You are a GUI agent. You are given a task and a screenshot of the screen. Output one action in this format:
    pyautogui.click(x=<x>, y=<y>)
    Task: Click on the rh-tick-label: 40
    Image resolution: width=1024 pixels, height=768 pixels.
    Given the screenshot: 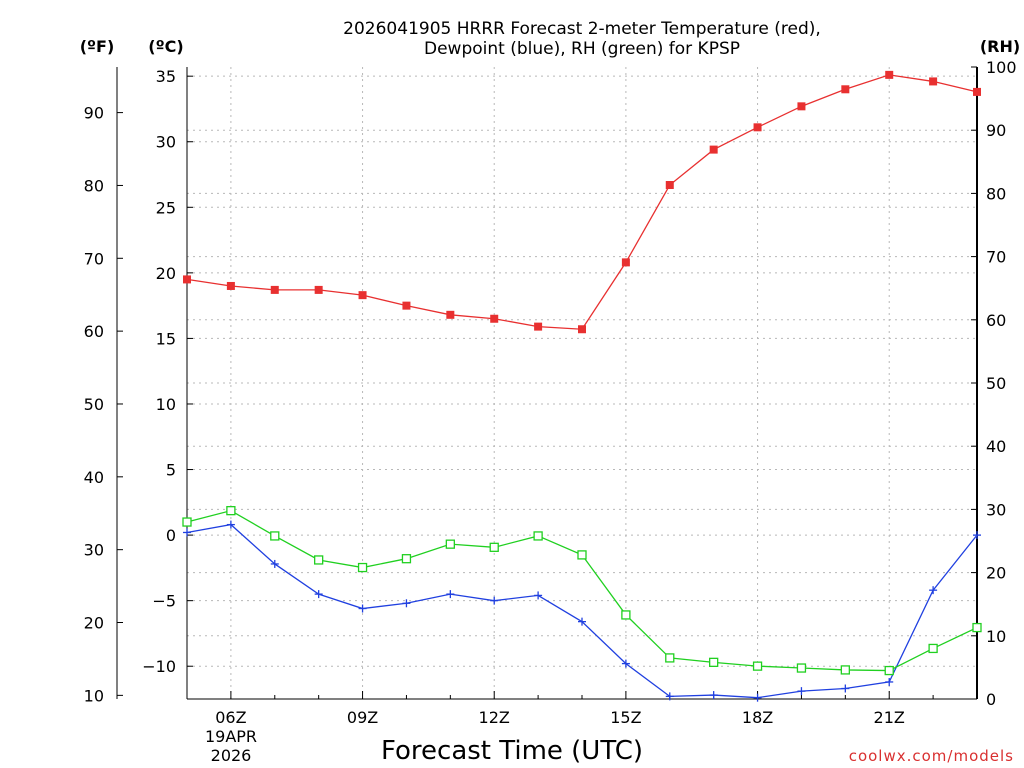 What is the action you would take?
    pyautogui.click(x=996, y=446)
    